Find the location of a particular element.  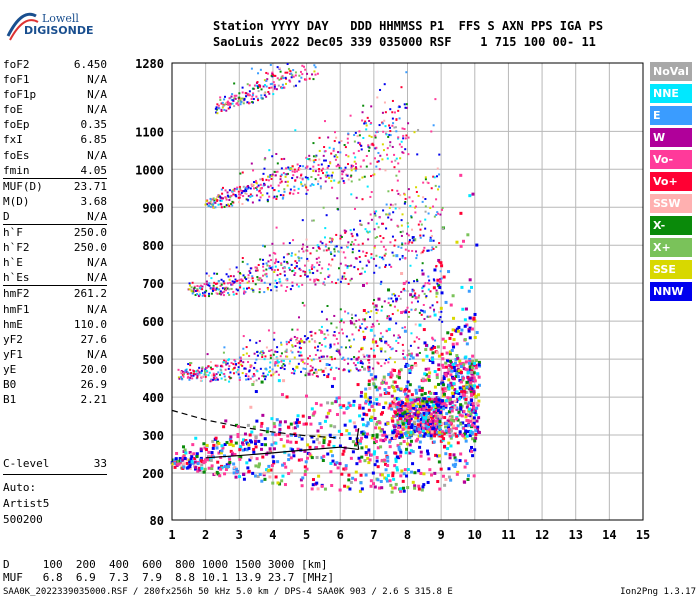

param-row: yF1 N/A is located at coordinates (55, 354).